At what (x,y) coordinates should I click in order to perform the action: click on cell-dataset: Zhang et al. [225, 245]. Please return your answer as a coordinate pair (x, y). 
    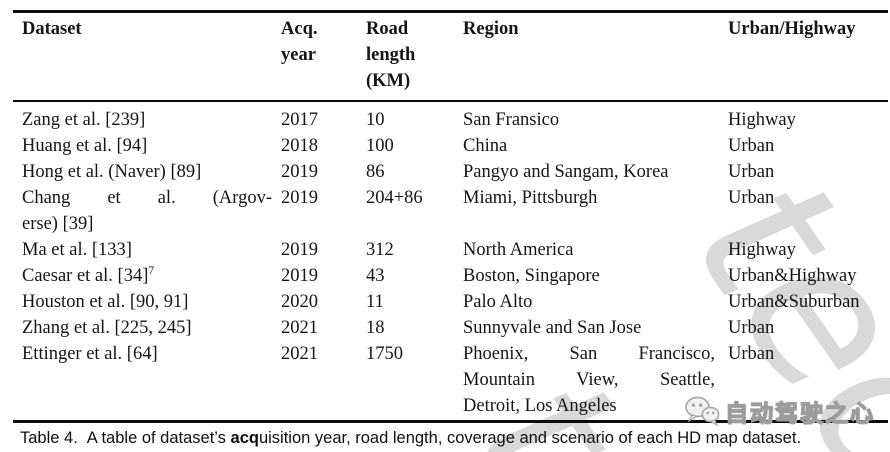
    Looking at the image, I should click on (151, 328).